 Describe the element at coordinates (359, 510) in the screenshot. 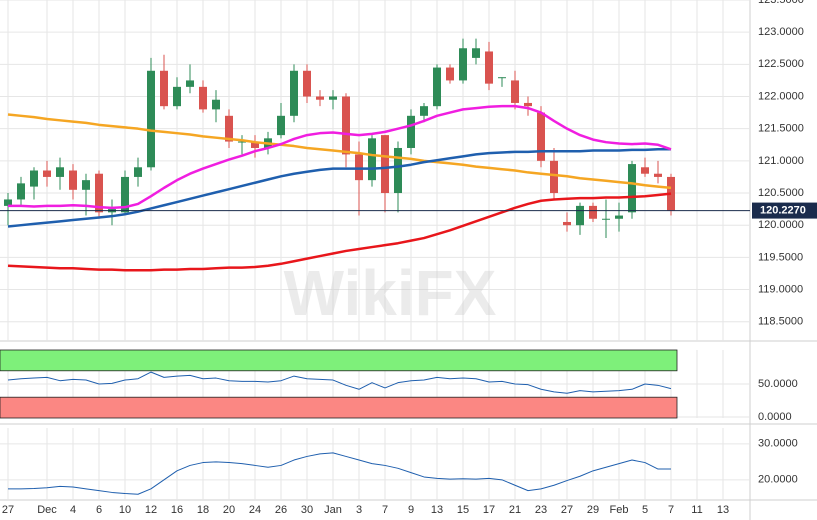

I see `x-tick-label: 3` at that location.